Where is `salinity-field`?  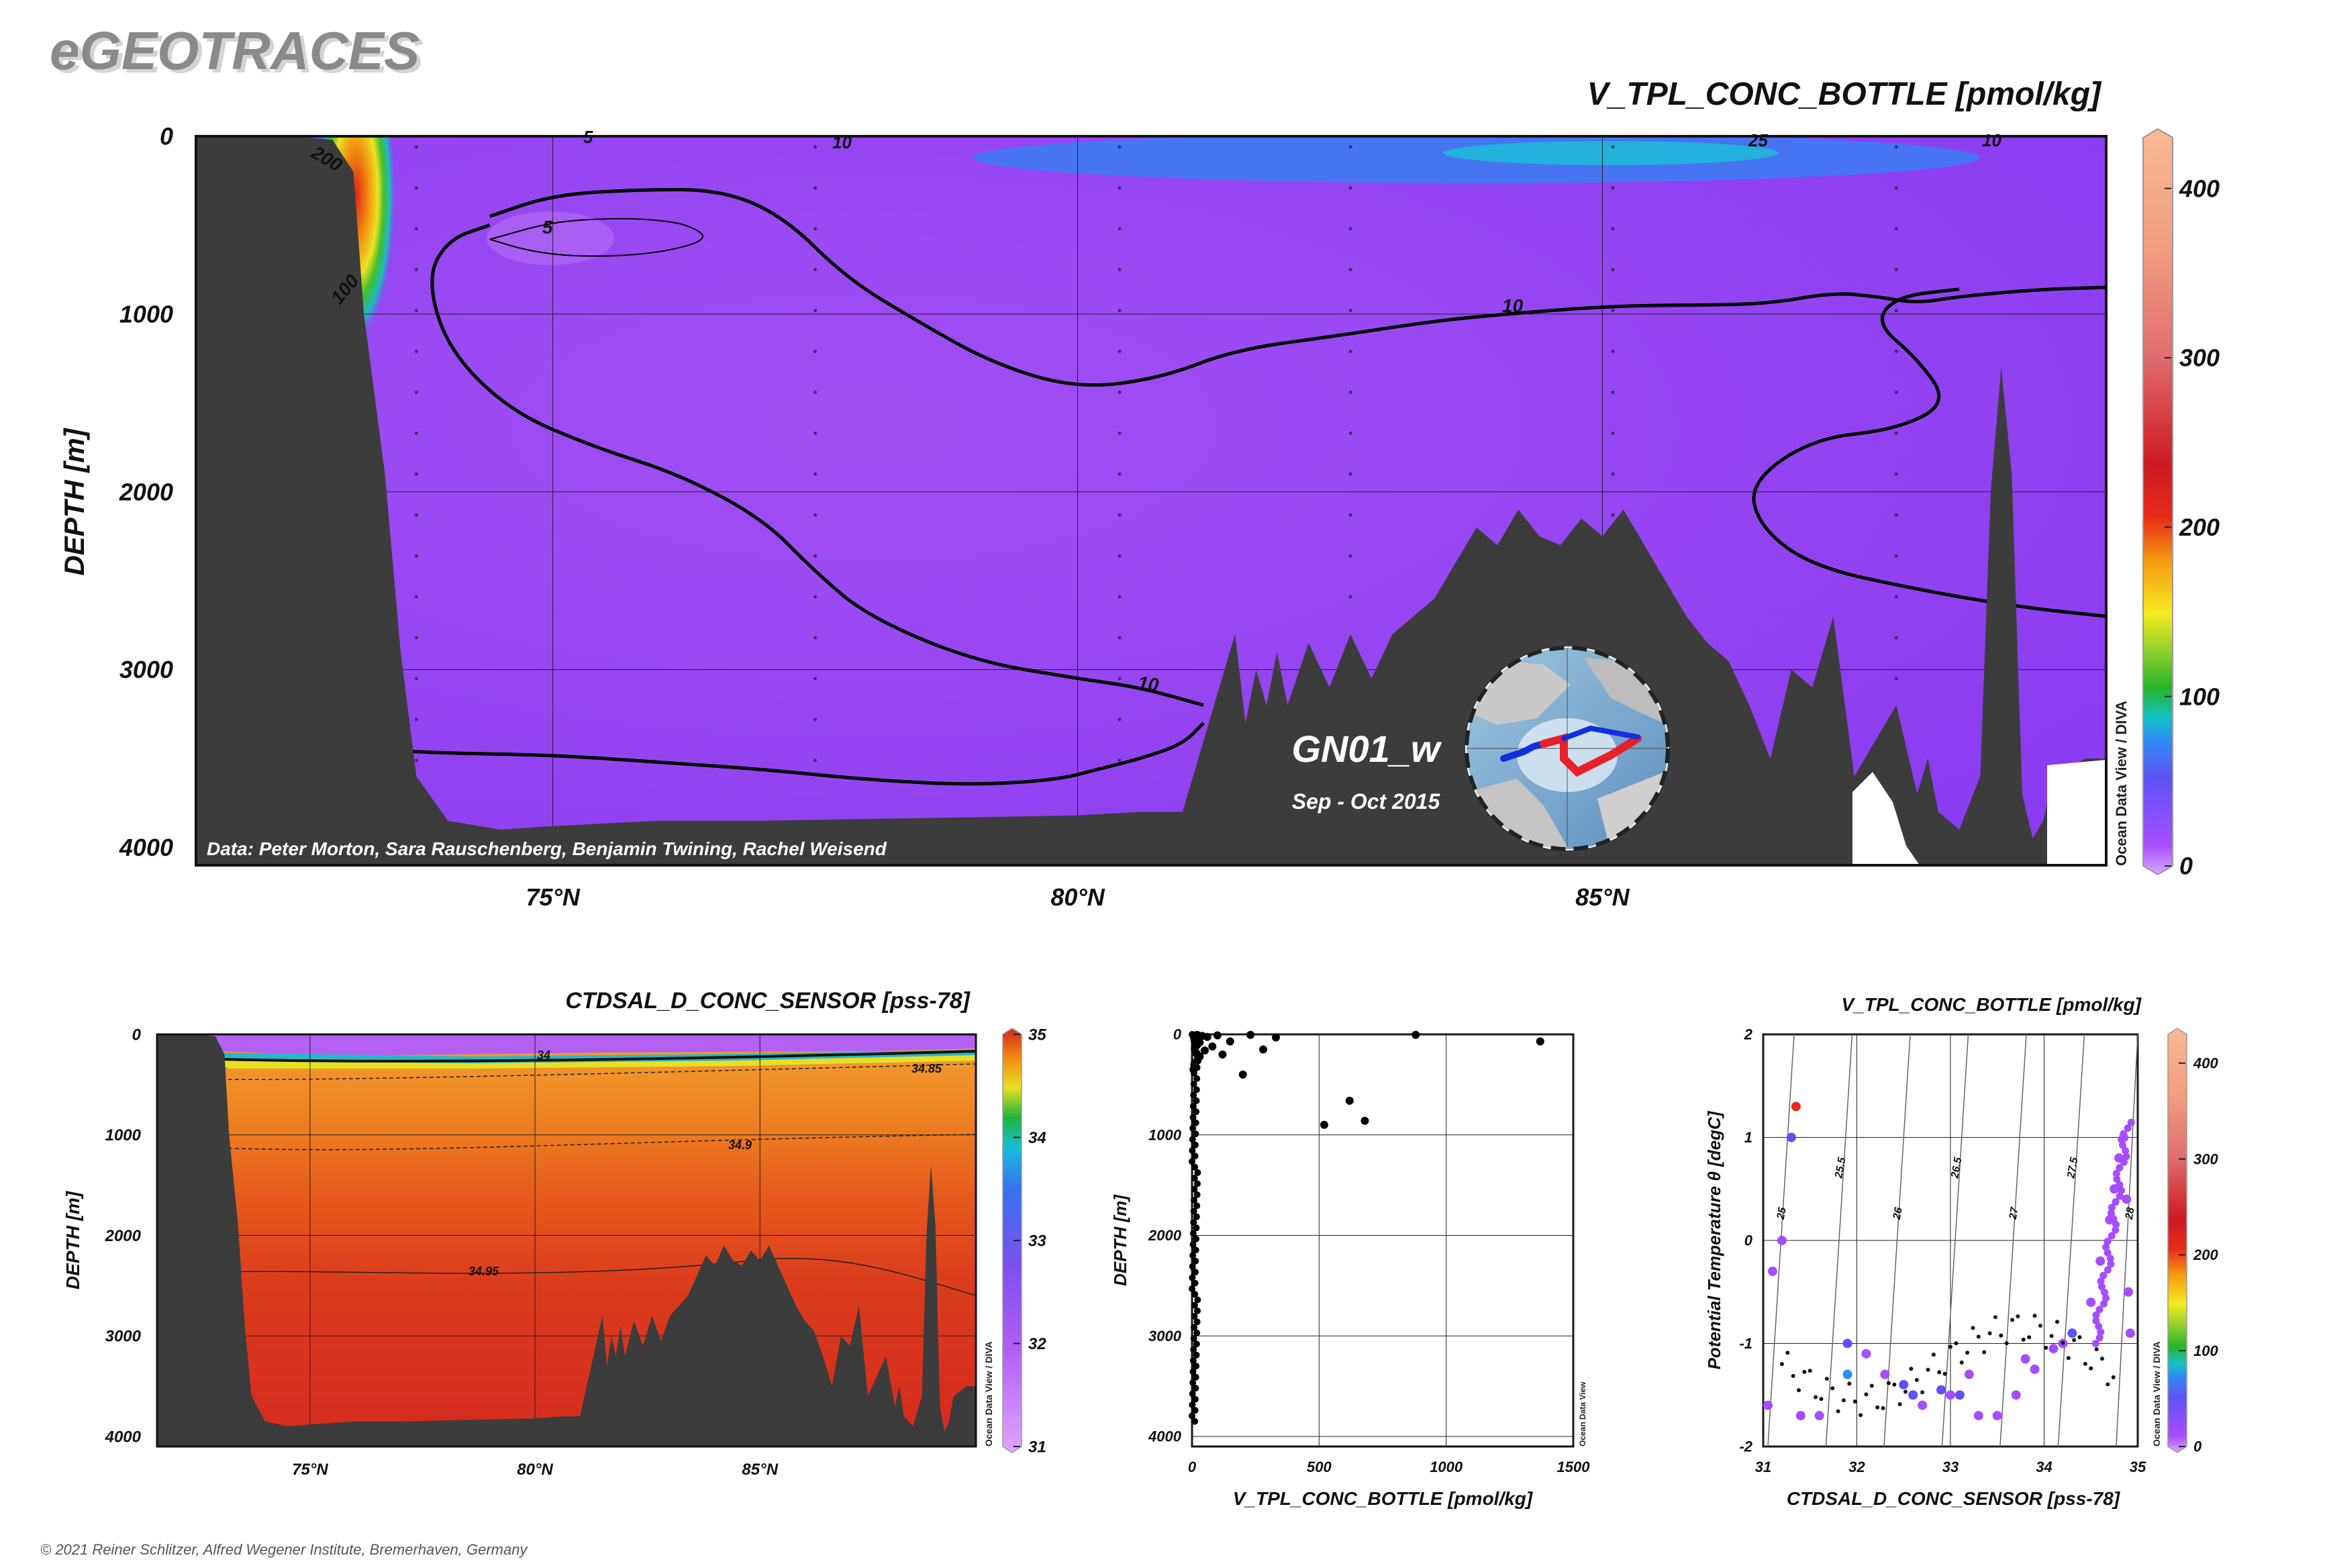 salinity-field is located at coordinates (566, 1240).